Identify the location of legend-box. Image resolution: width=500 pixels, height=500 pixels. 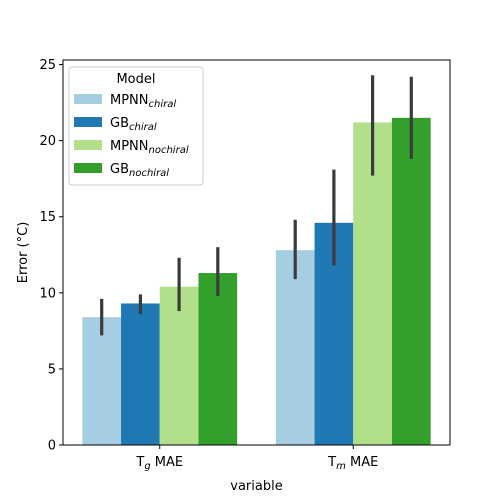
(136, 126).